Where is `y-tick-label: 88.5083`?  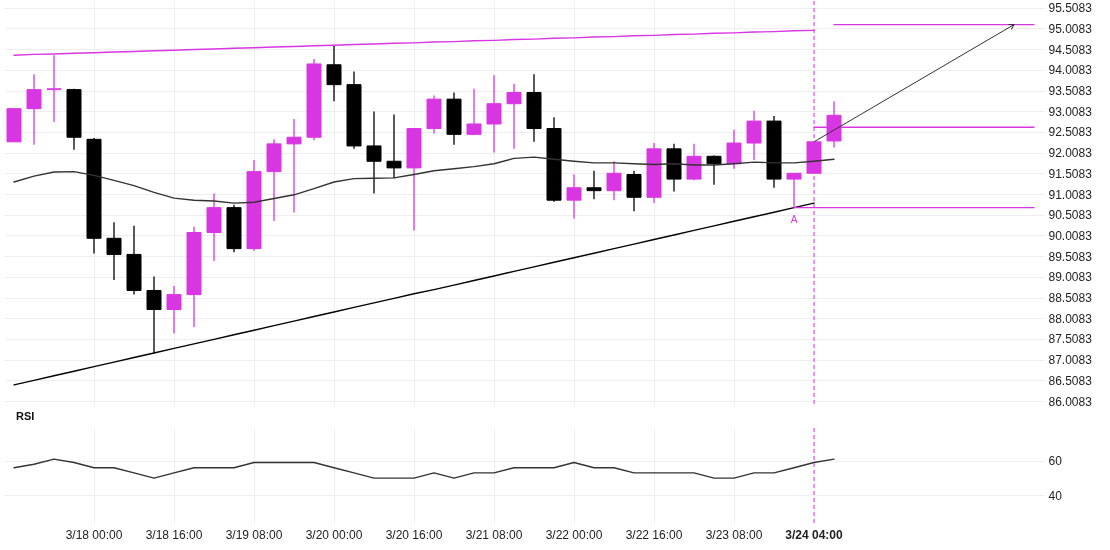 y-tick-label: 88.5083 is located at coordinates (1070, 298).